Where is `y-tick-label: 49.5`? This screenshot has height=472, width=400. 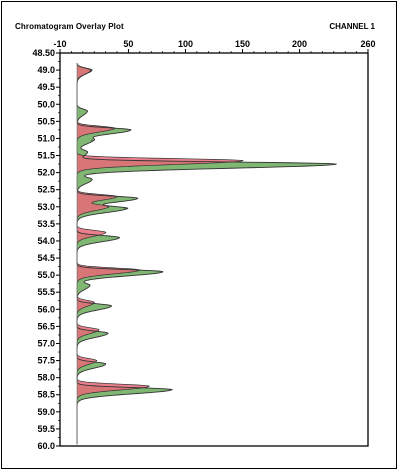
y-tick-label: 49.5 is located at coordinates (46, 87).